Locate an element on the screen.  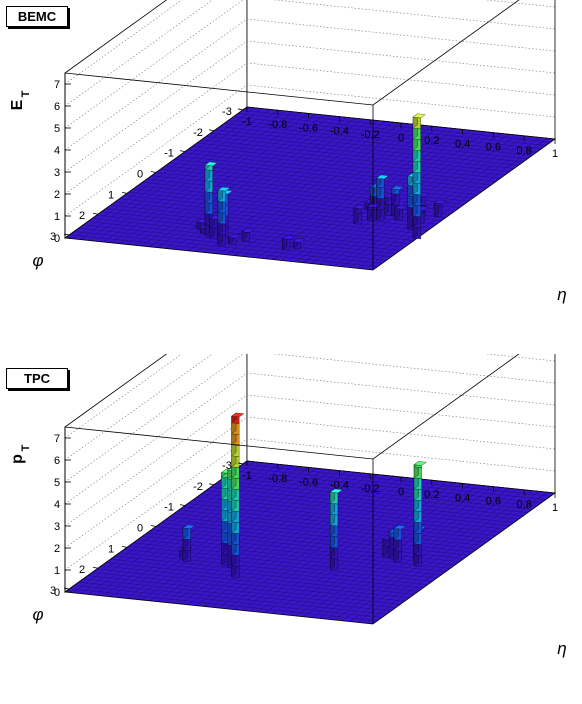
phi-tick-label: -2 is located at coordinates (198, 133).